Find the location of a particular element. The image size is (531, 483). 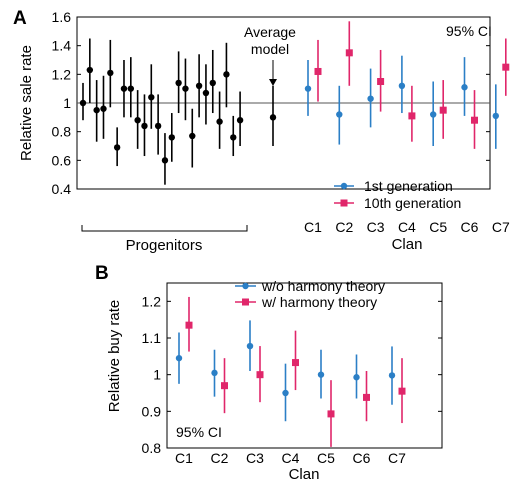

y-tick-label: 0.4 is located at coordinates (62, 189).